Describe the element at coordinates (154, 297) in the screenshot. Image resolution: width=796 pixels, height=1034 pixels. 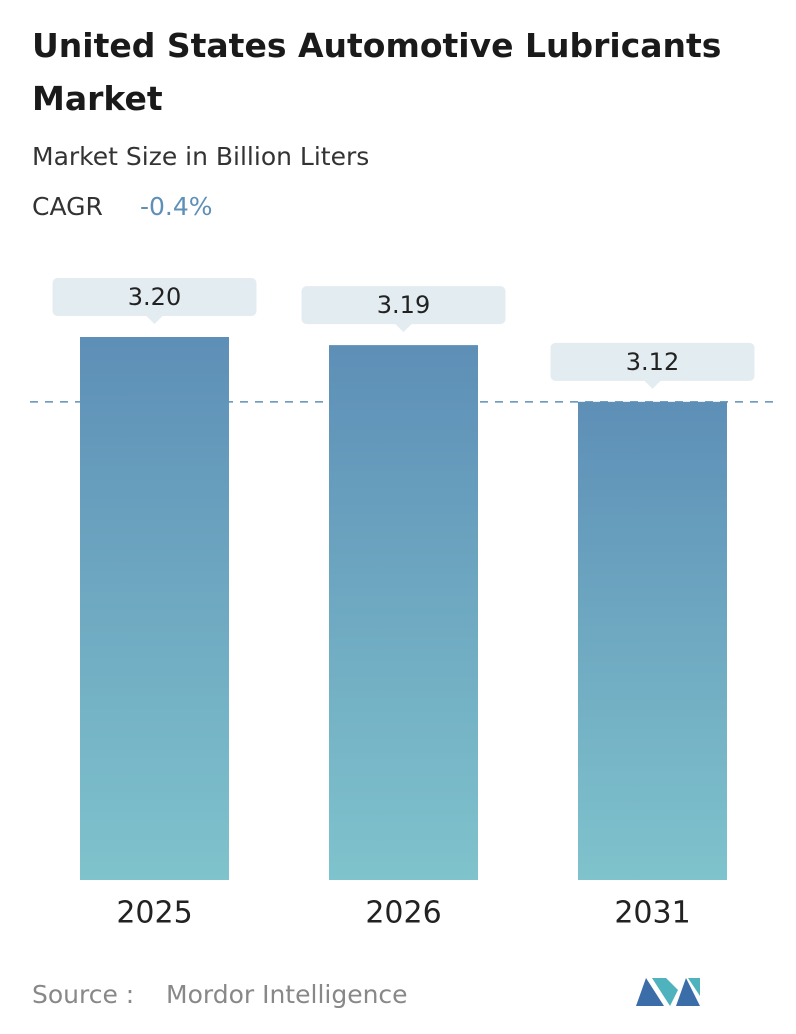
I see `value-label: 3.20` at that location.